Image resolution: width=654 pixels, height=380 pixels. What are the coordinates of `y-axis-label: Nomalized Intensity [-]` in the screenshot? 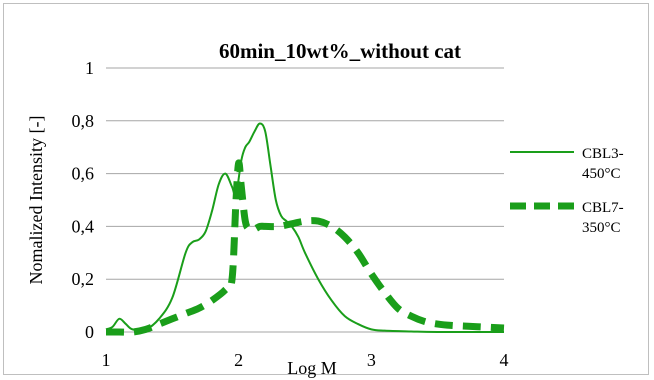 It's located at (36, 200).